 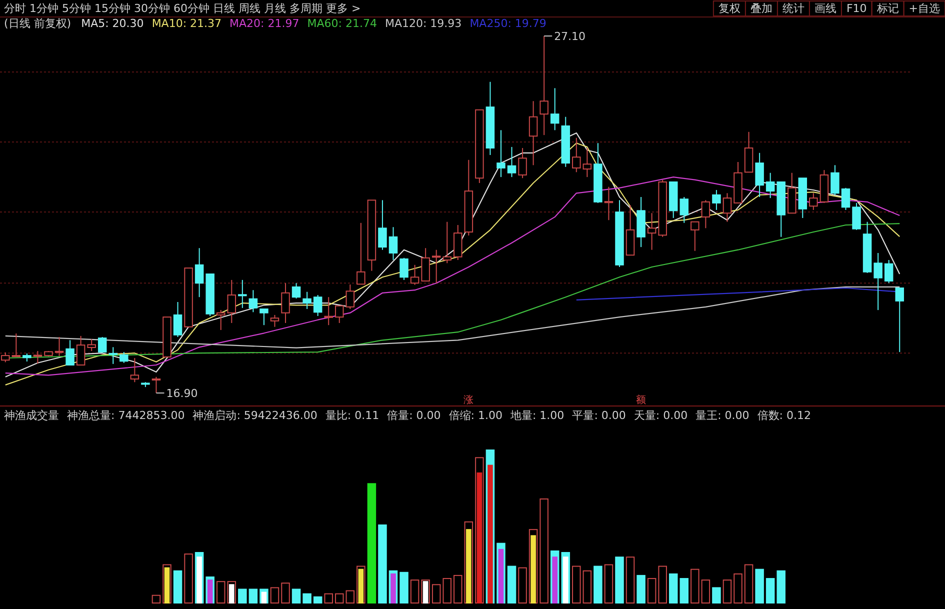 I want to click on text: 地量: 1.00, so click(x=536, y=415).